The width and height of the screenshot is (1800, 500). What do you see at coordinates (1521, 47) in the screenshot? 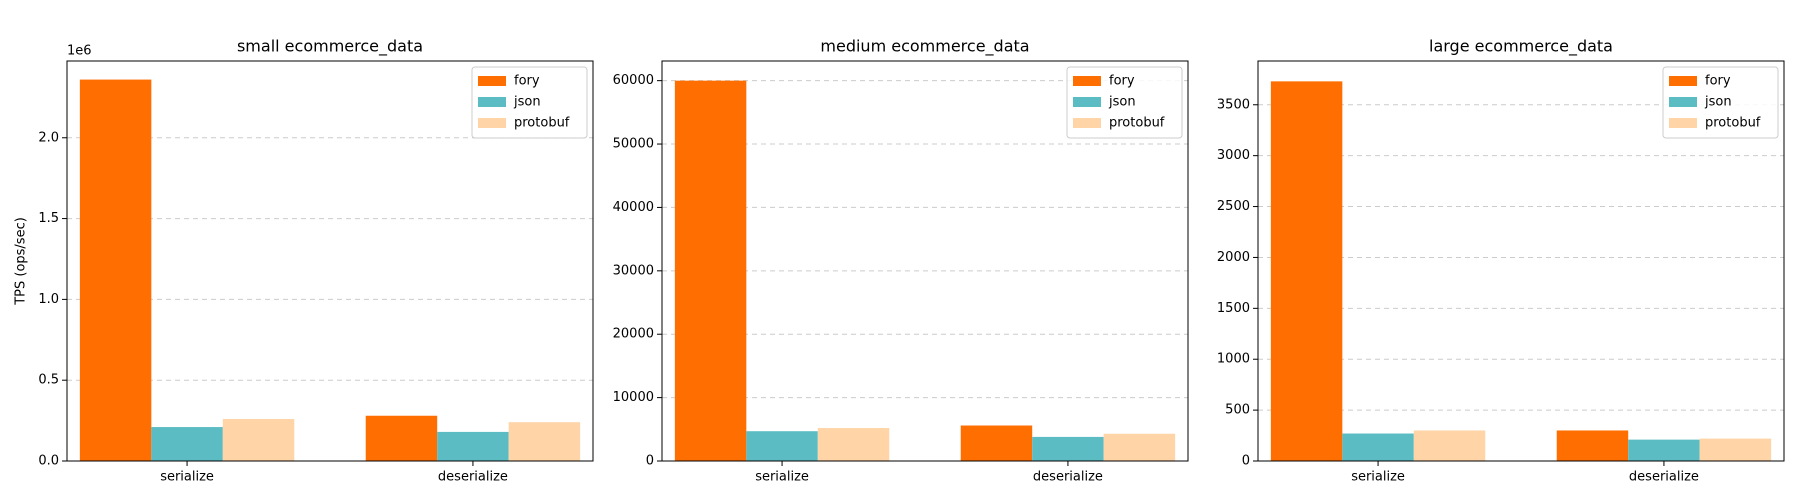
I see `chart-title: large ecommerce_data` at bounding box center [1521, 47].